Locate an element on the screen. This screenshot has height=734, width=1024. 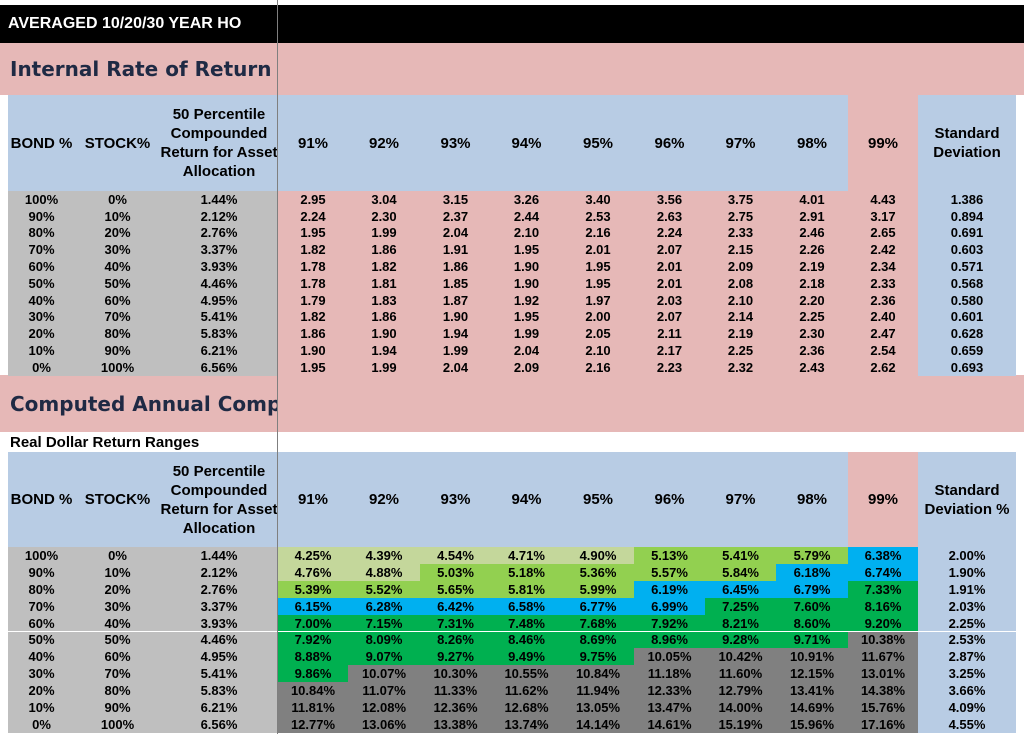
table-cell: 2.20 is located at coordinates (812, 300).